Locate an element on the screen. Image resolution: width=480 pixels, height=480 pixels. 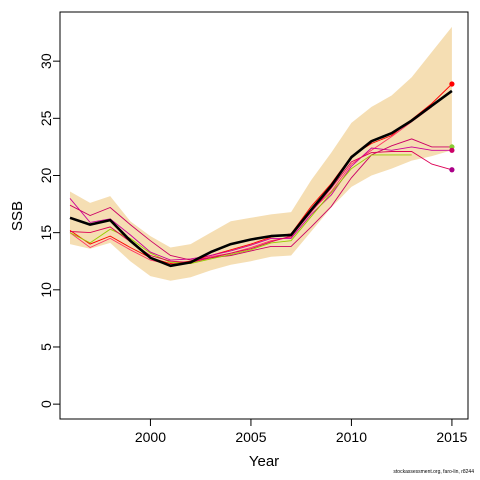
y-tick-label: 15 is located at coordinates (46, 233).